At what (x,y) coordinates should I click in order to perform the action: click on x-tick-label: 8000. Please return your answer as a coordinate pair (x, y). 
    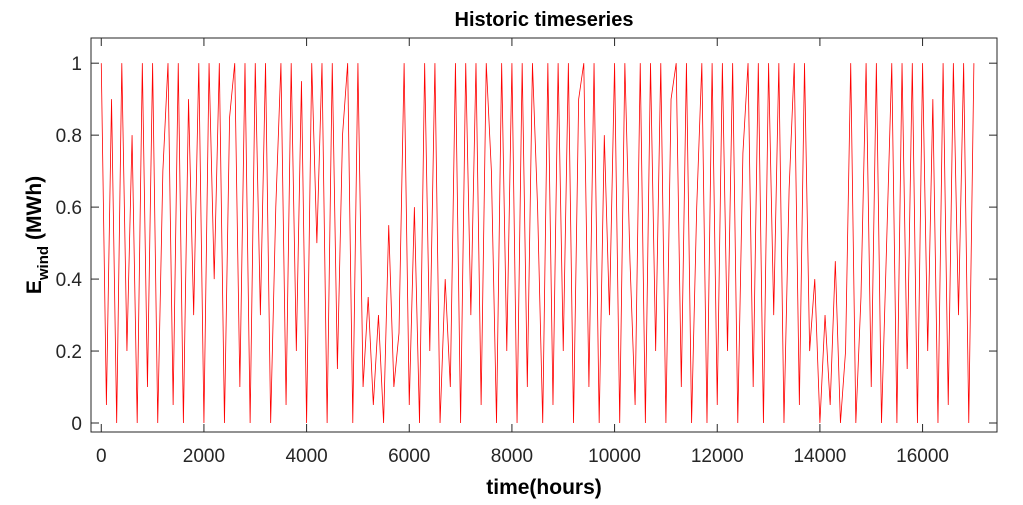
    Looking at the image, I should click on (512, 456).